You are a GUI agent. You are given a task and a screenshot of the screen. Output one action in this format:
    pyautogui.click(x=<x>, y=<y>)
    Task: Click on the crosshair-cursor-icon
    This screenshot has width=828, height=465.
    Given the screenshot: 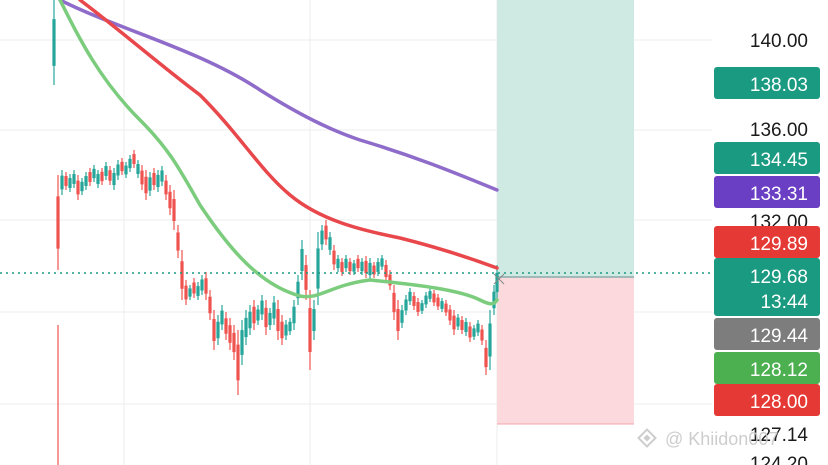 What is the action you would take?
    pyautogui.click(x=499, y=279)
    